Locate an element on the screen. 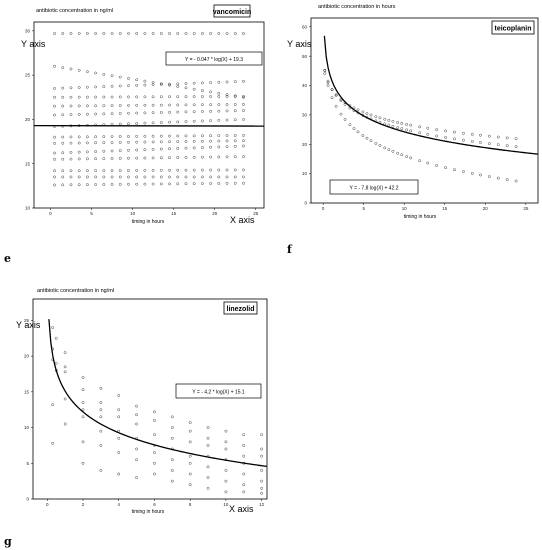 This screenshot has height=550, width=542. panel-letter-f: f is located at coordinates (290, 249).